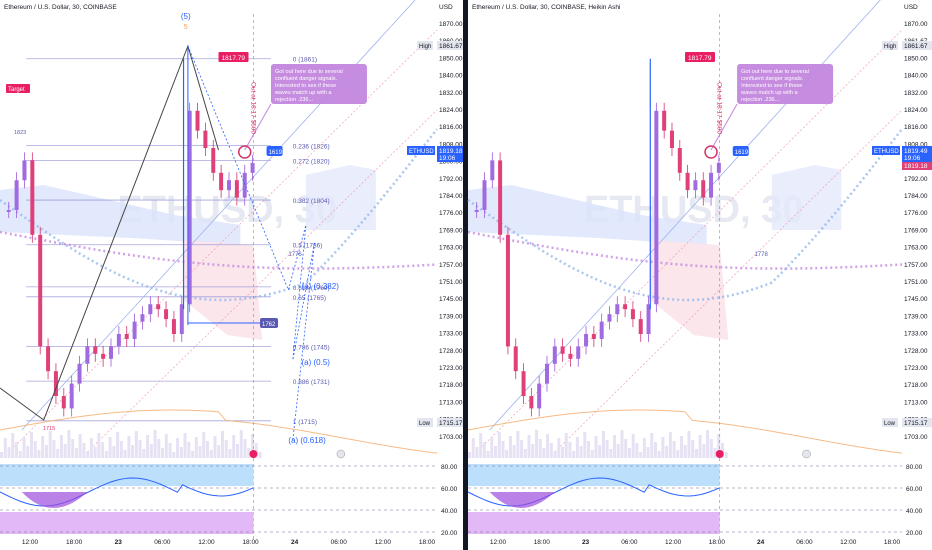 This screenshot has width=932, height=550. I want to click on rsi-tick-label: 40.00, so click(914, 511).